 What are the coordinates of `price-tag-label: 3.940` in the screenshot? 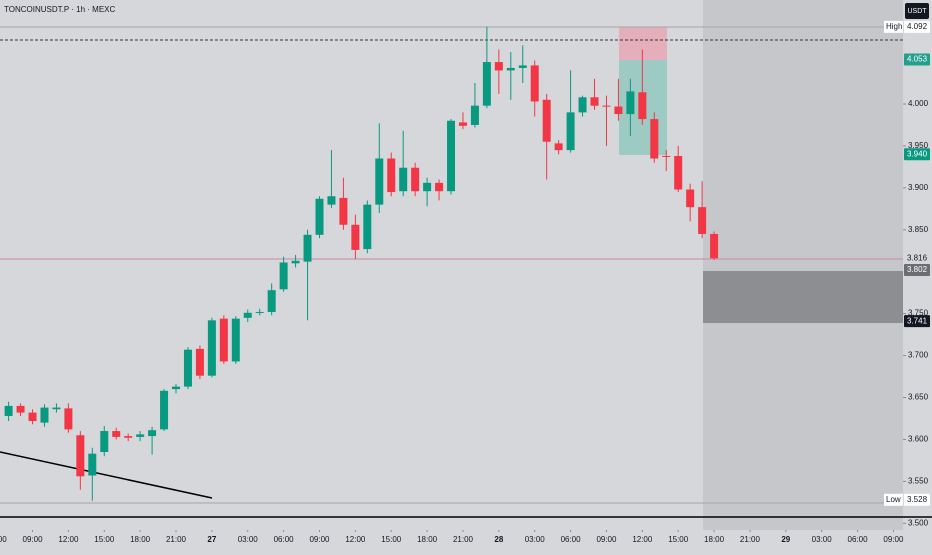 It's located at (917, 153).